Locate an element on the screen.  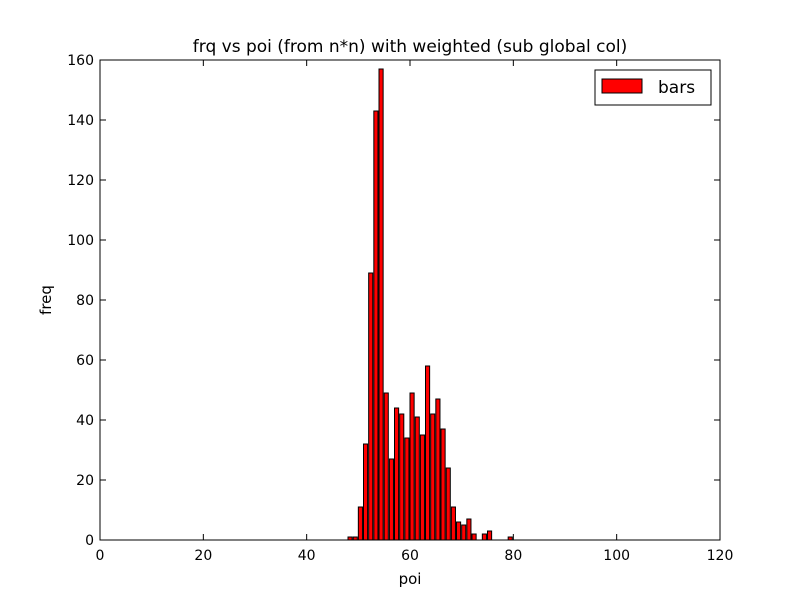
y-tick-label: 120 is located at coordinates (80, 181).